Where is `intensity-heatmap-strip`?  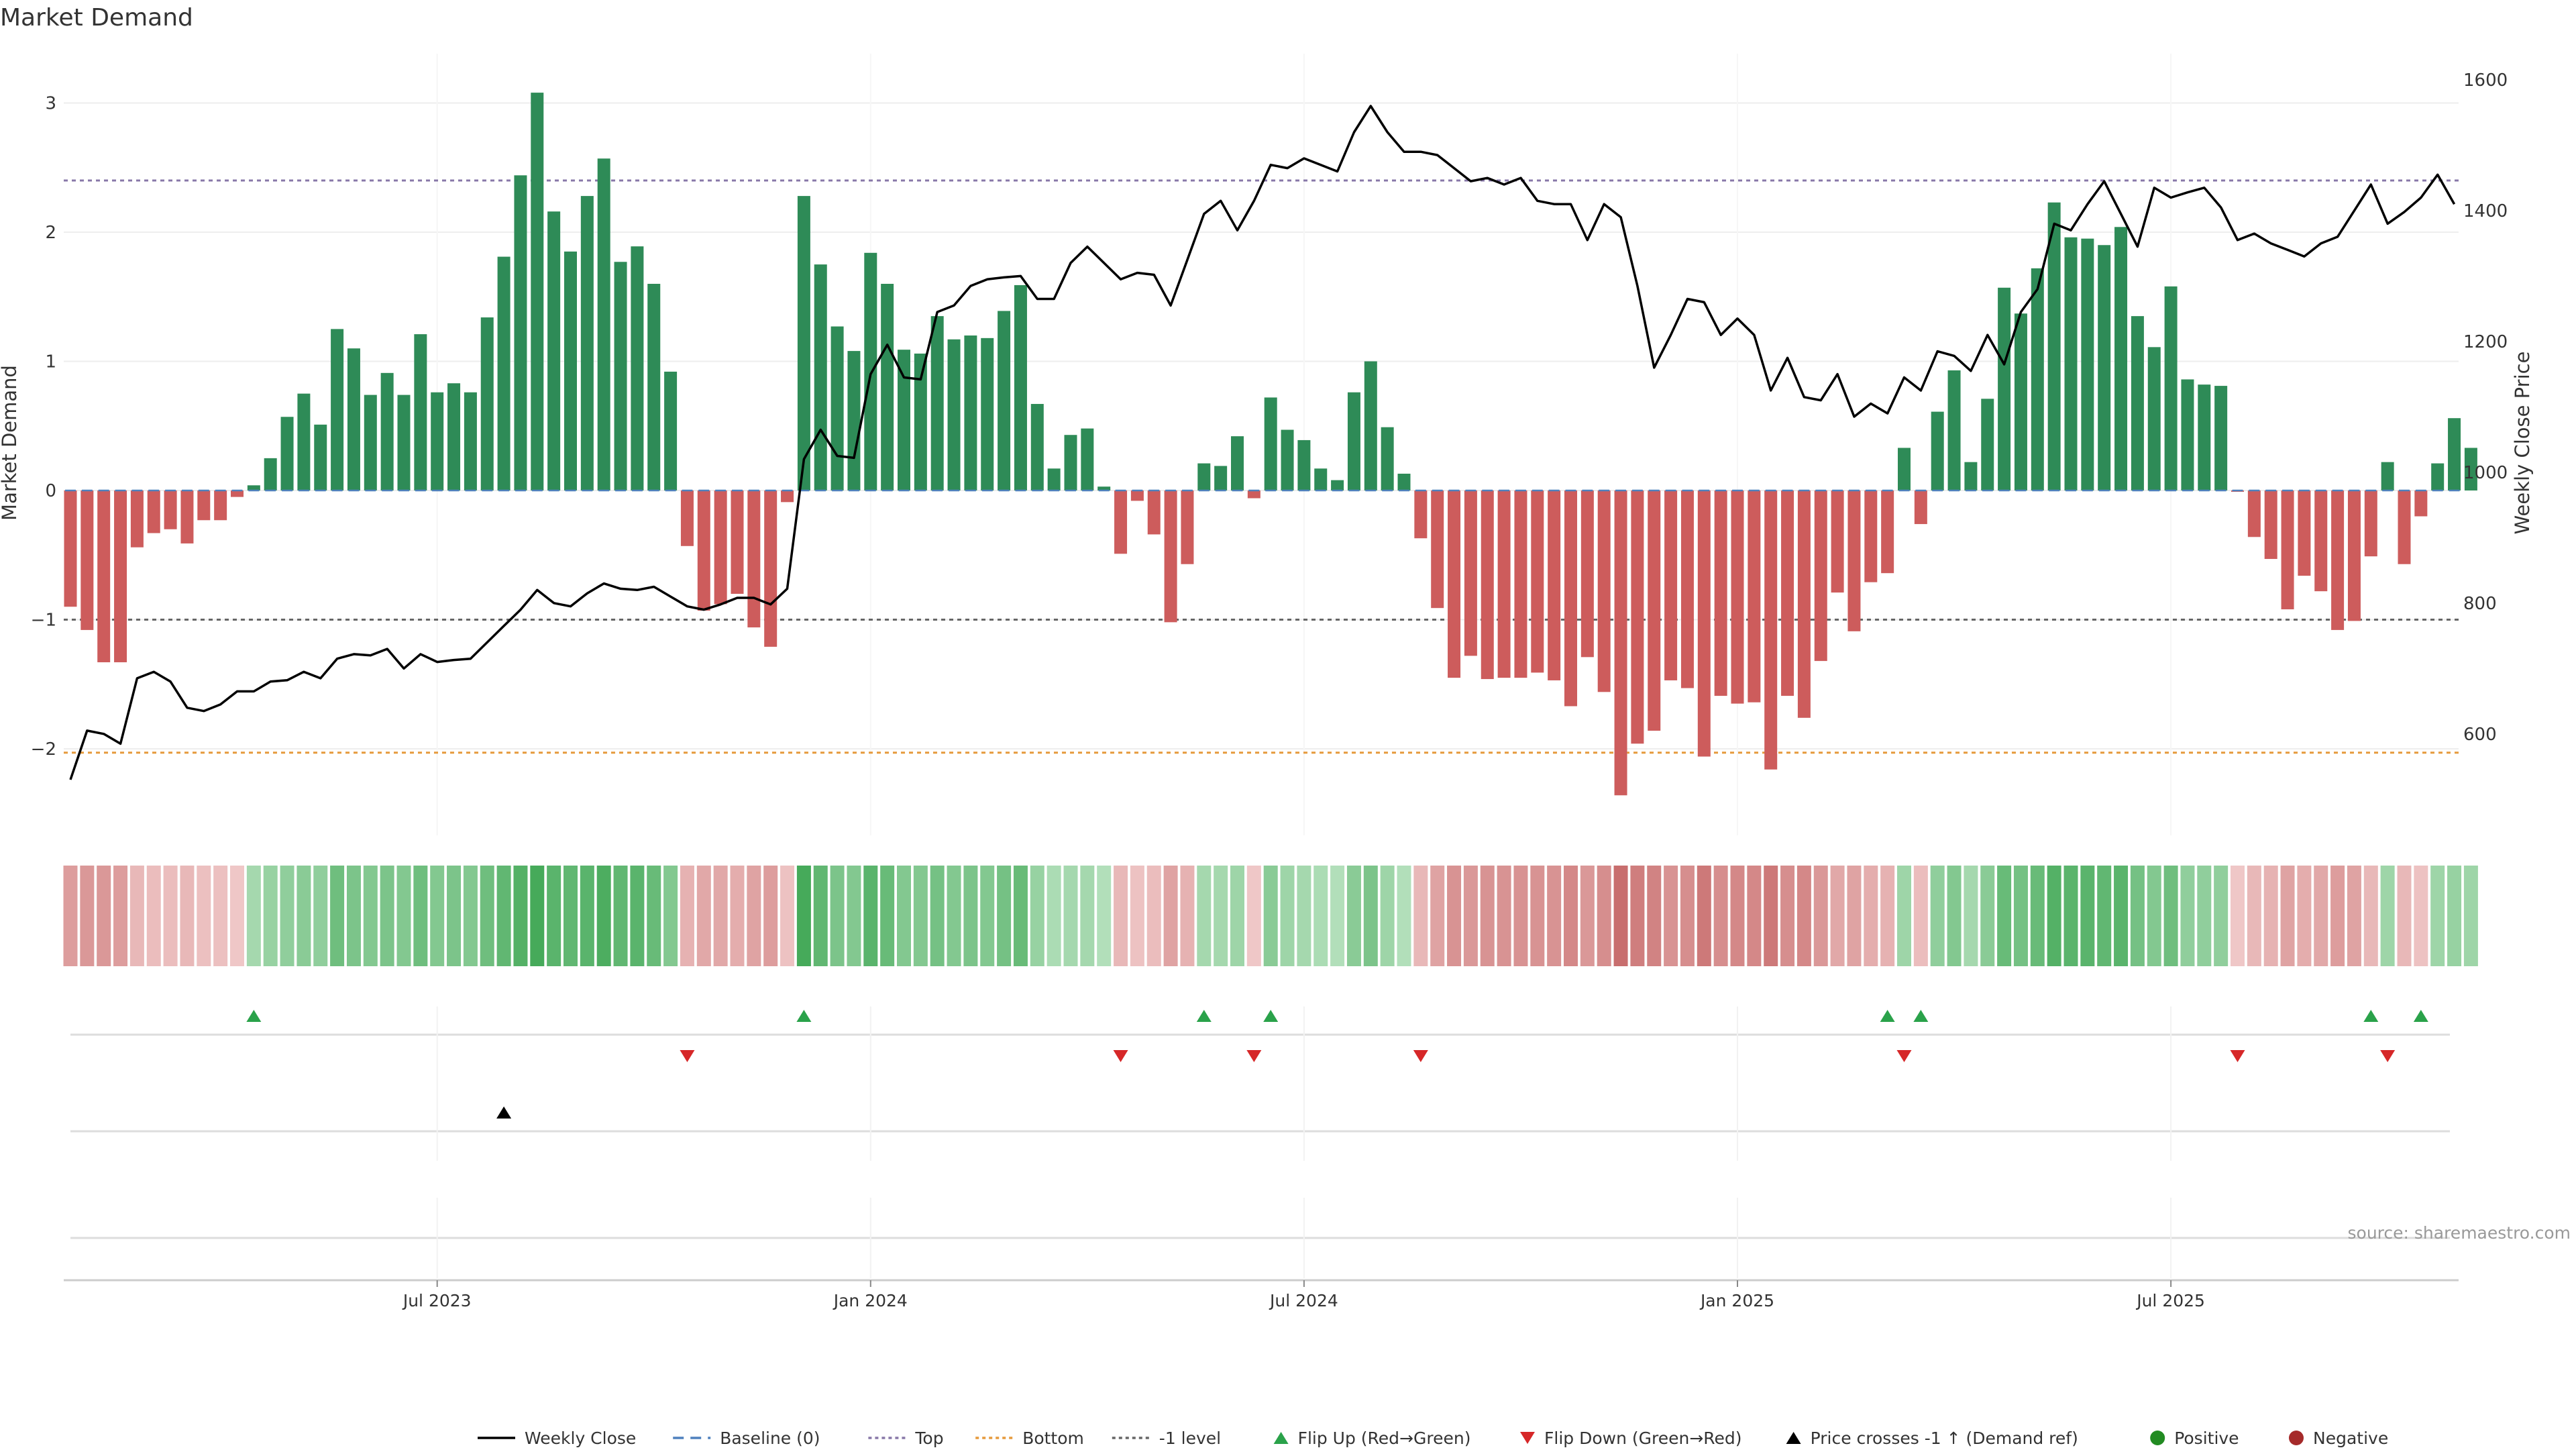
intensity-heatmap-strip is located at coordinates (1270, 916).